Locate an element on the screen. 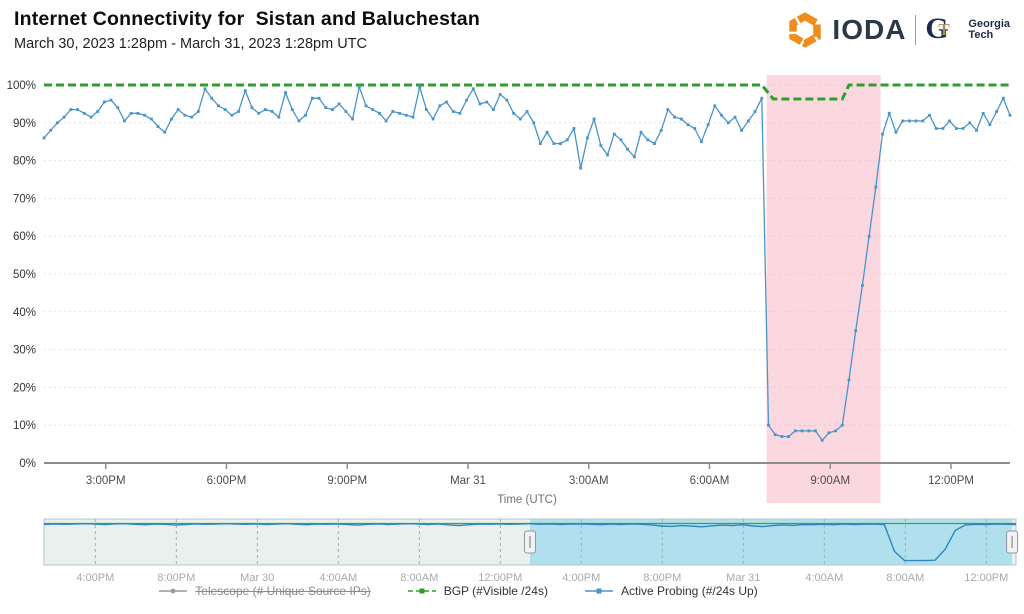 This screenshot has height=614, width=1024. svg-text: 9:00AM is located at coordinates (830, 481).